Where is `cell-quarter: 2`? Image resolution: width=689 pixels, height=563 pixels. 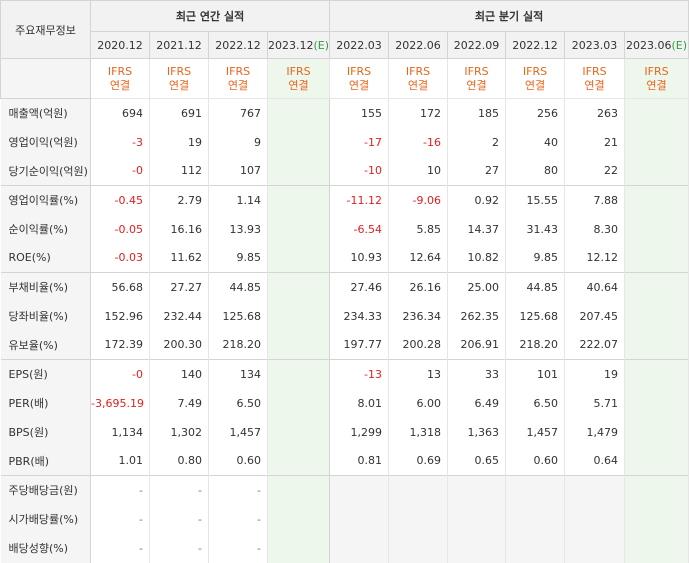
cell-quarter: 2 is located at coordinates (477, 142).